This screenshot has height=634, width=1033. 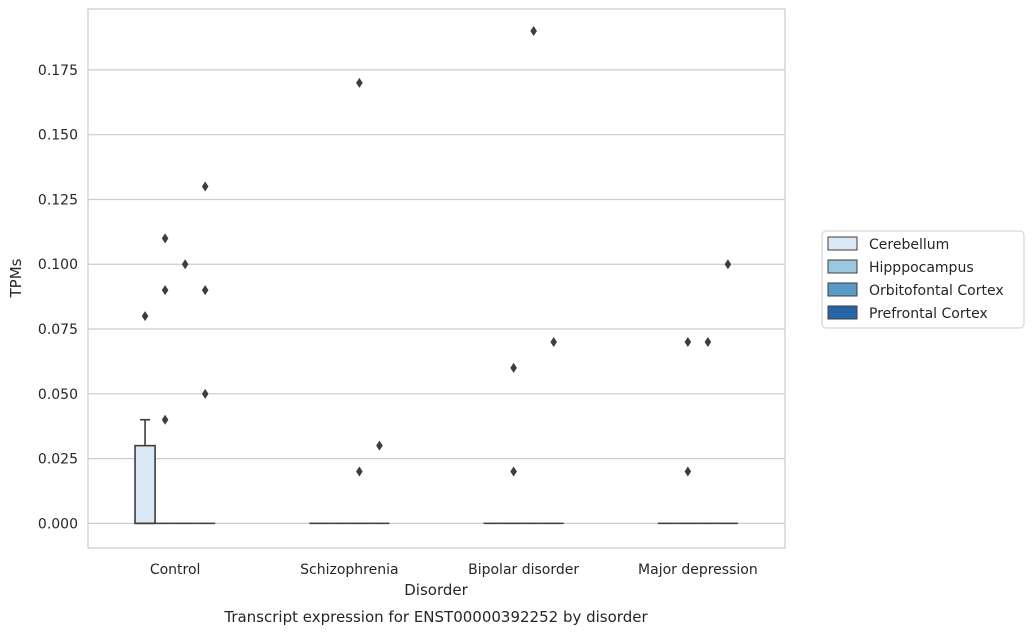 What do you see at coordinates (436, 590) in the screenshot?
I see `x-axis-title: Disorder` at bounding box center [436, 590].